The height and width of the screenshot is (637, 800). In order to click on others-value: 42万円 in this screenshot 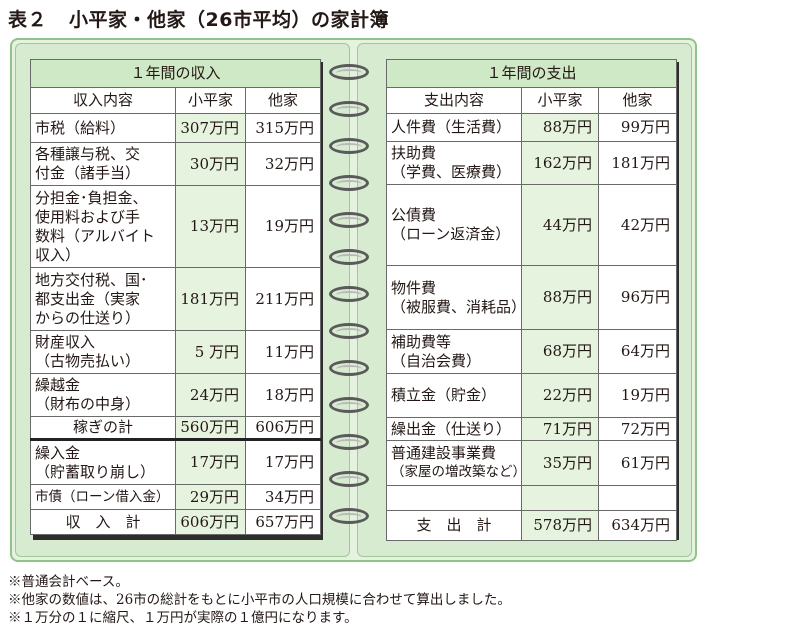, I will do `click(637, 225)`.